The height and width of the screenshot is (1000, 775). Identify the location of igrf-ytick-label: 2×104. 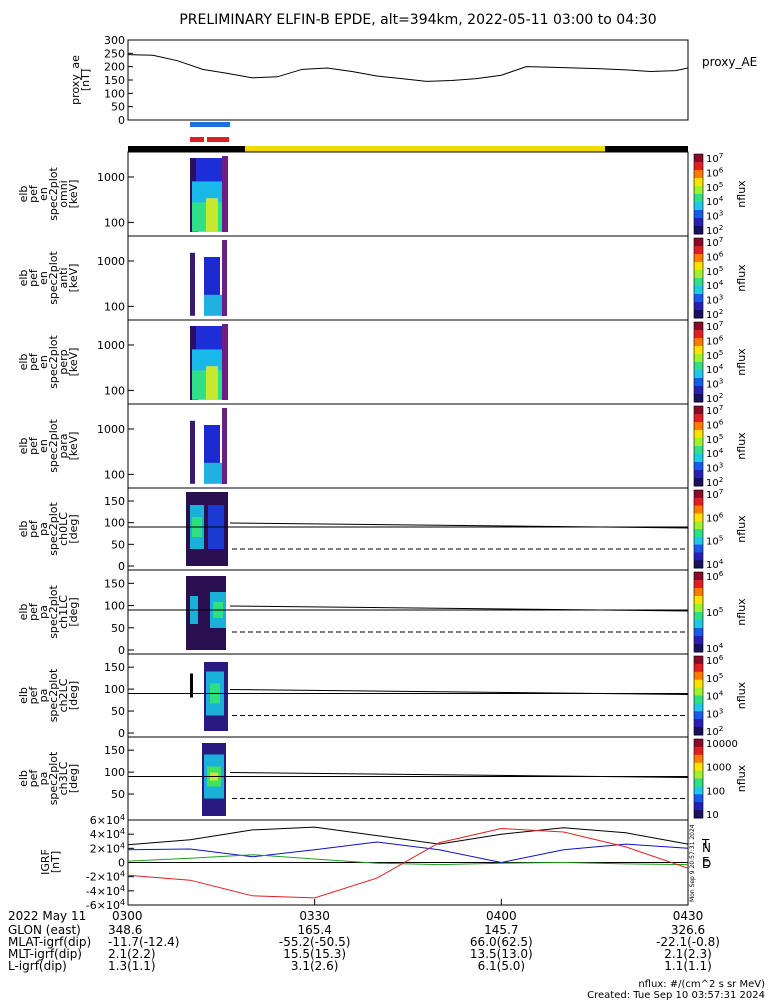
(107, 848).